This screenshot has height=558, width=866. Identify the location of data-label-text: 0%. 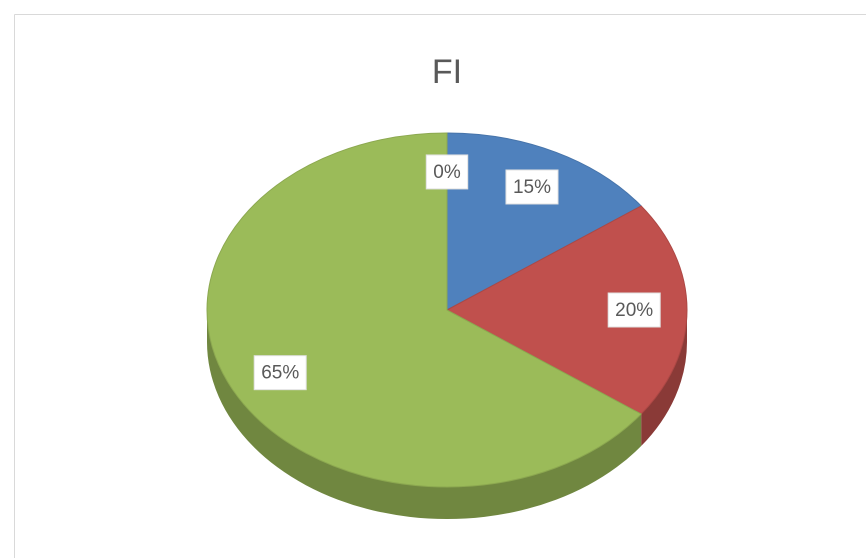
(447, 172).